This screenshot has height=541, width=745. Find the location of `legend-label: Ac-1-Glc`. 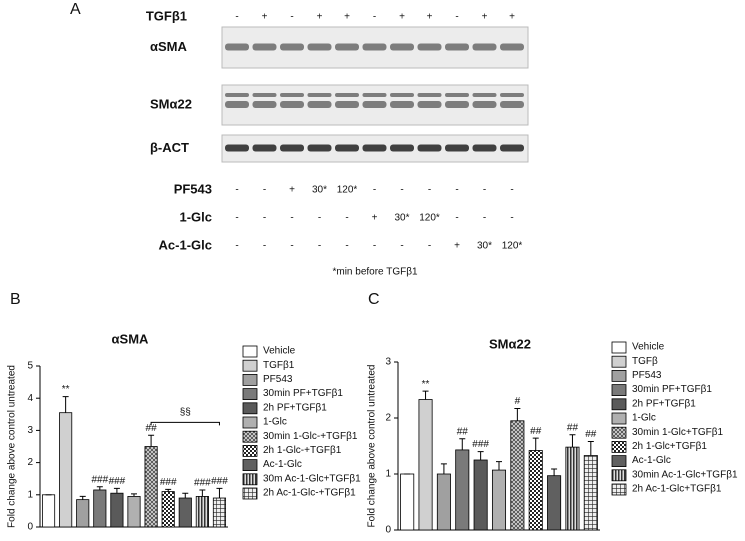

legend-label: Ac-1-Glc is located at coordinates (282, 464).